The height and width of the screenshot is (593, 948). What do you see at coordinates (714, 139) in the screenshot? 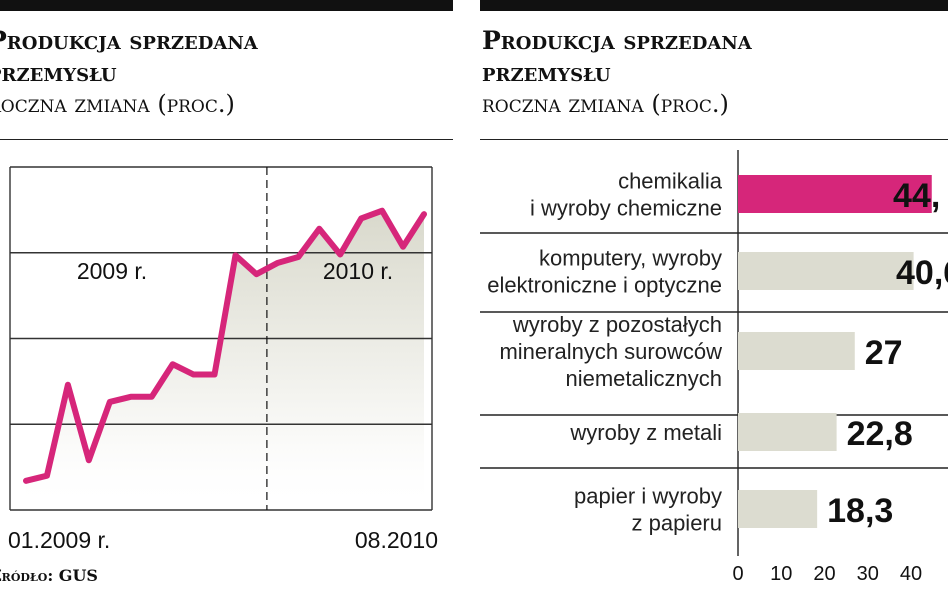
I see `right-title-rule` at bounding box center [714, 139].